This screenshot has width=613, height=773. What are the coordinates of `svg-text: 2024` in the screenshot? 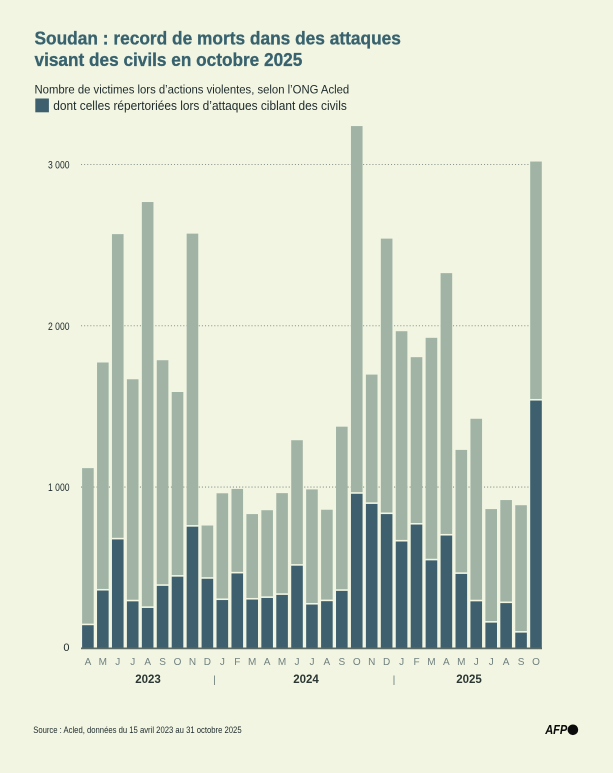 It's located at (306, 680).